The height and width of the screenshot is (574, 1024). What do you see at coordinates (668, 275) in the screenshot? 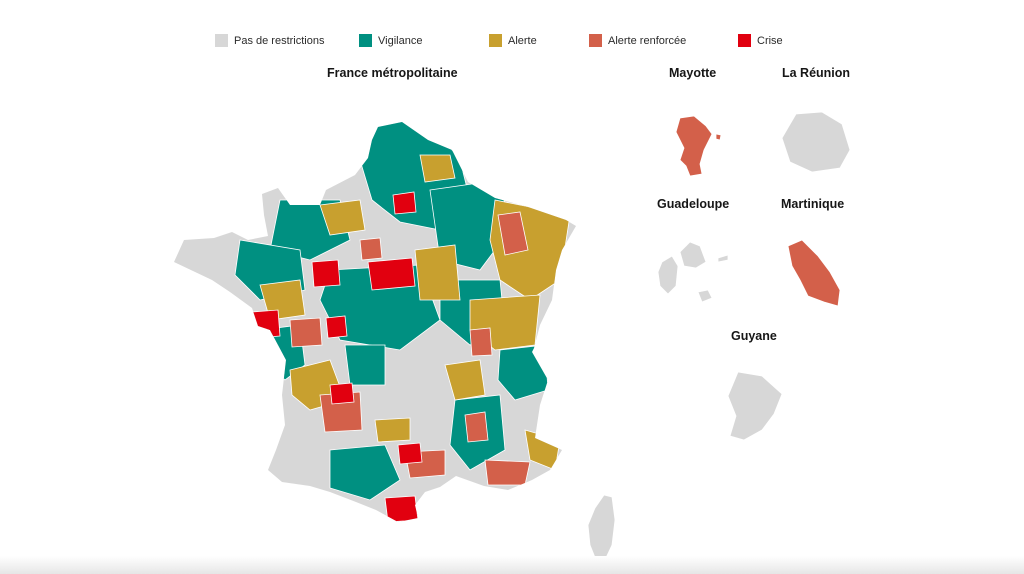
I see `map-guadeloupe-basse-terre` at bounding box center [668, 275].